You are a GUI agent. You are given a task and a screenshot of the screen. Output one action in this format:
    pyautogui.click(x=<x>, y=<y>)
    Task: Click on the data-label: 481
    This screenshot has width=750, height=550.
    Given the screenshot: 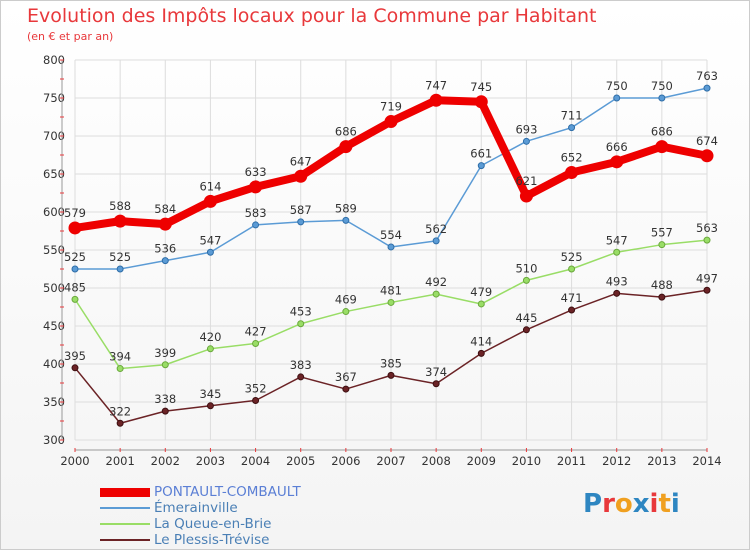 What is the action you would take?
    pyautogui.click(x=391, y=290)
    